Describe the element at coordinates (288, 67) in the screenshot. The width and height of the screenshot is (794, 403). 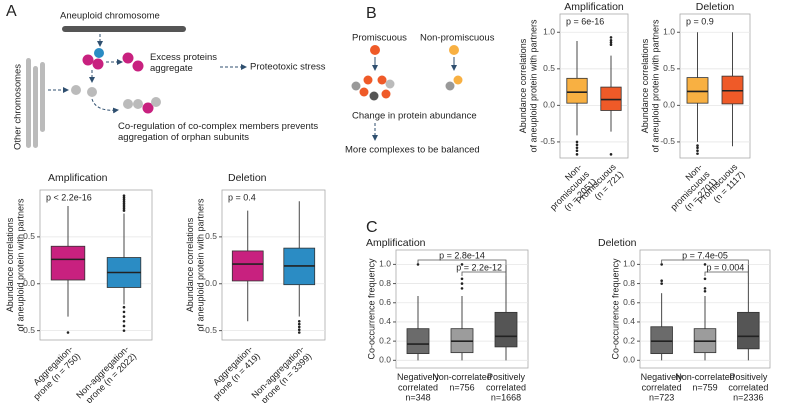
I see `diagram-text: Proteotoxic stress` at that location.